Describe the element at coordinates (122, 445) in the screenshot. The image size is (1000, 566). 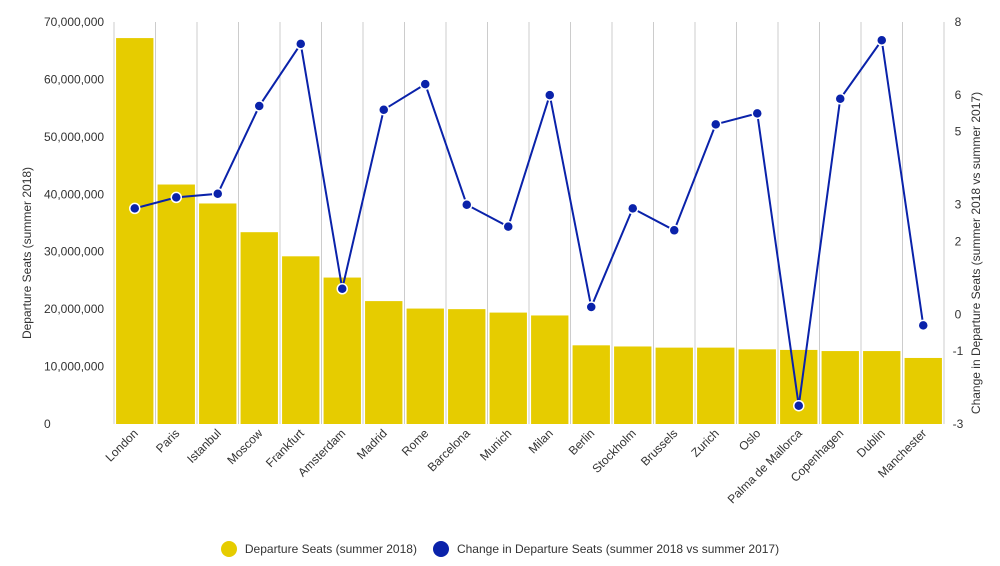
I see `category-label: London` at that location.